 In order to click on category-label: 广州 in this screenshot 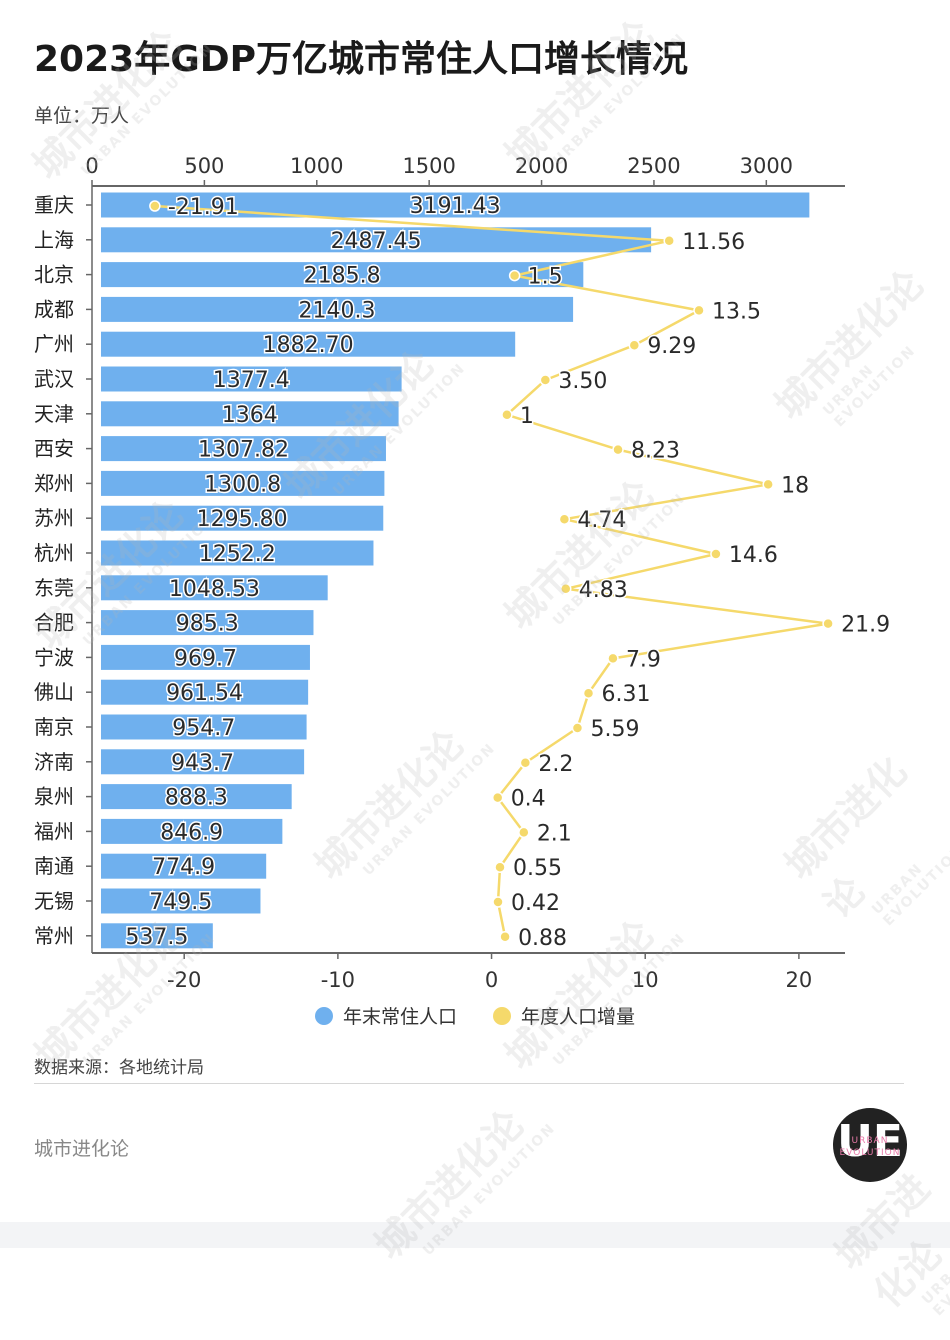, I will do `click(54, 344)`.